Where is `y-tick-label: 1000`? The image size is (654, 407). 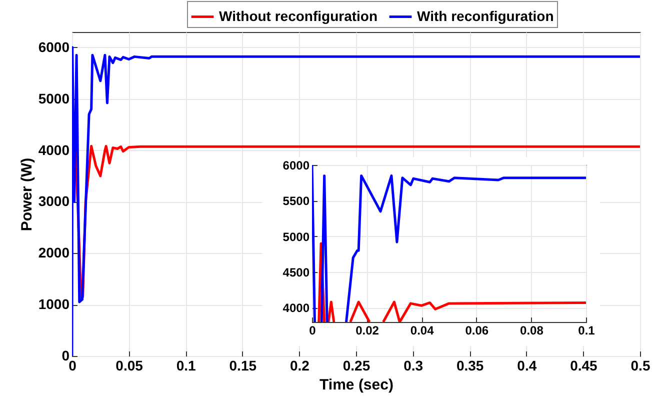 y-tick-label: 1000 is located at coordinates (54, 304).